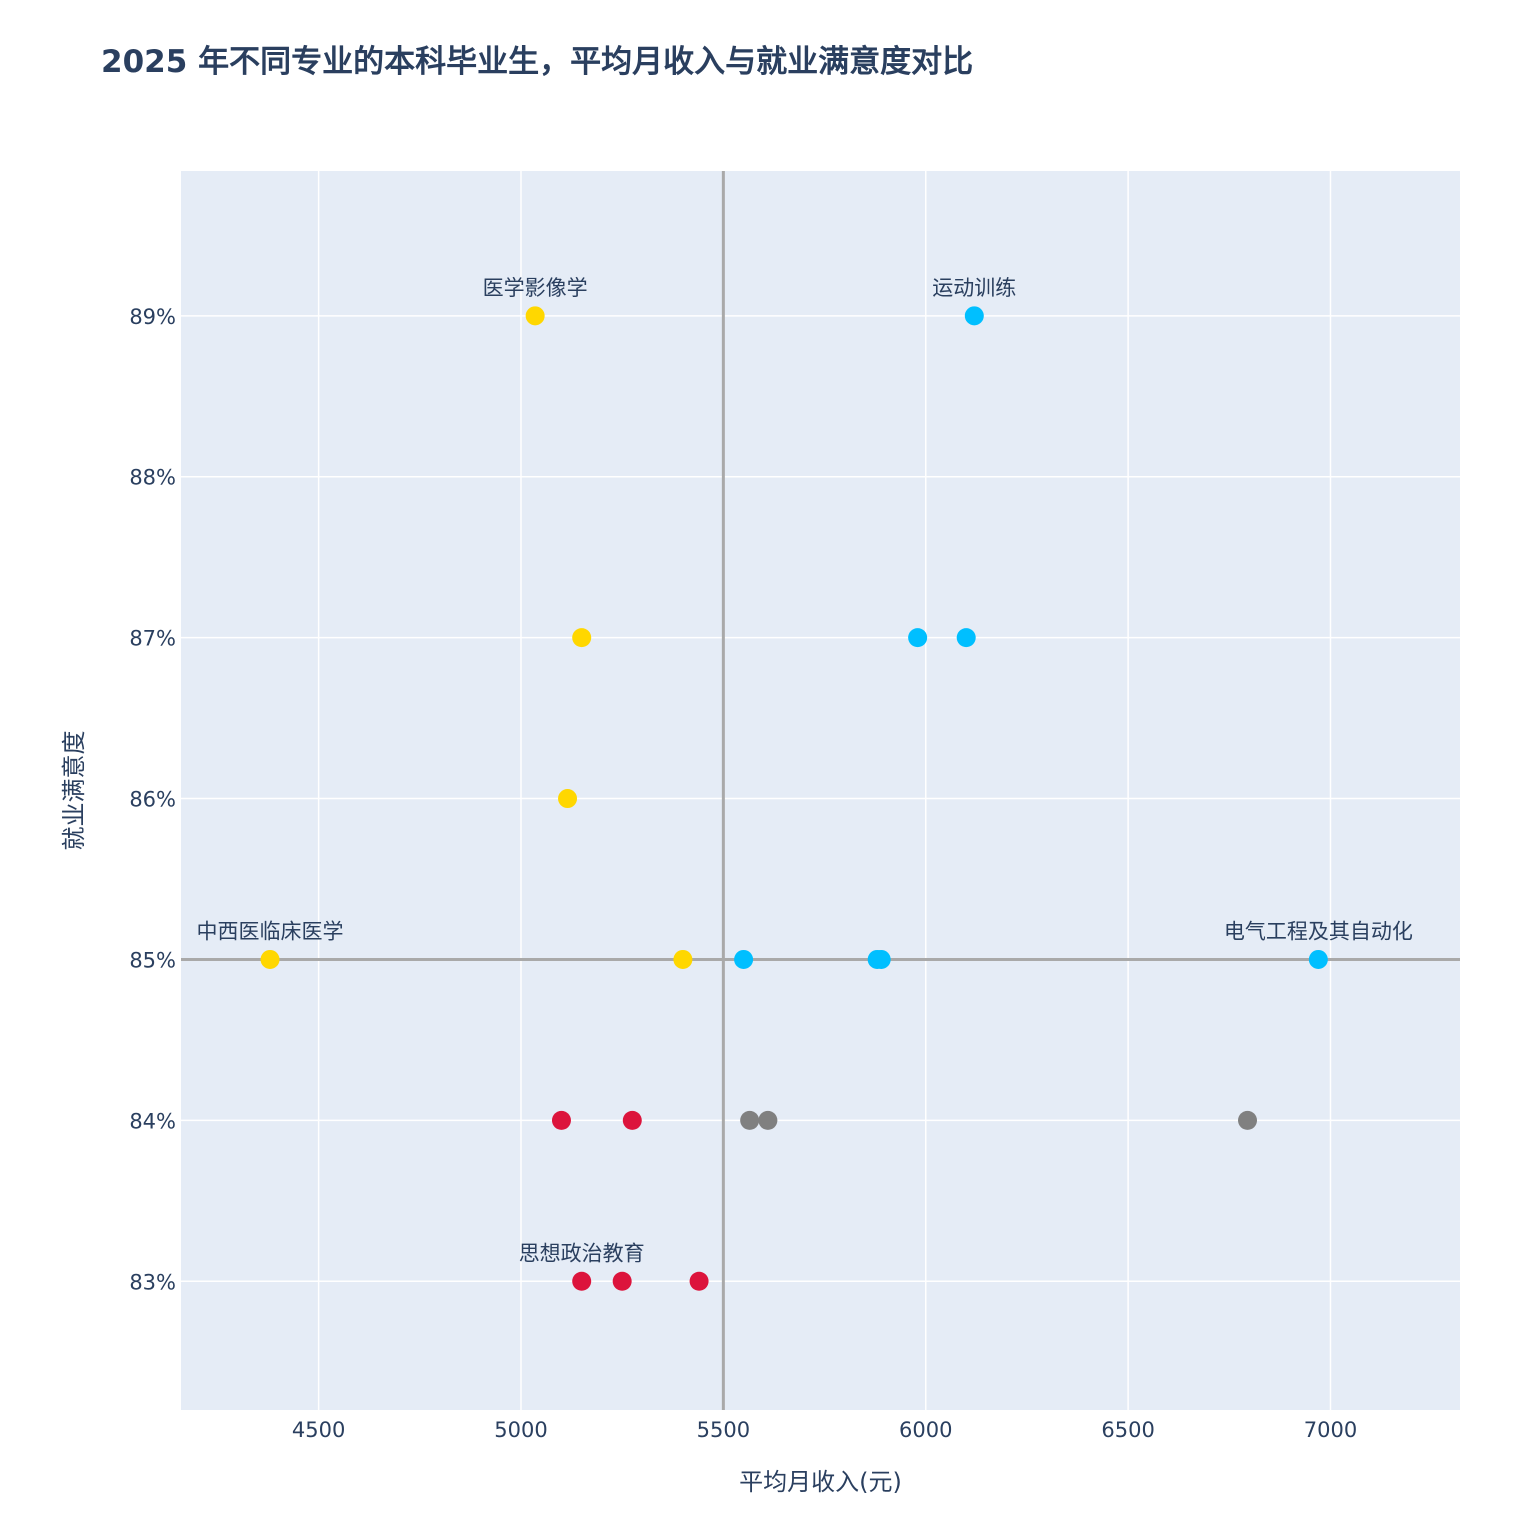 The image size is (1533, 1533). I want to click on y-tick-label: 88%, so click(152, 478).